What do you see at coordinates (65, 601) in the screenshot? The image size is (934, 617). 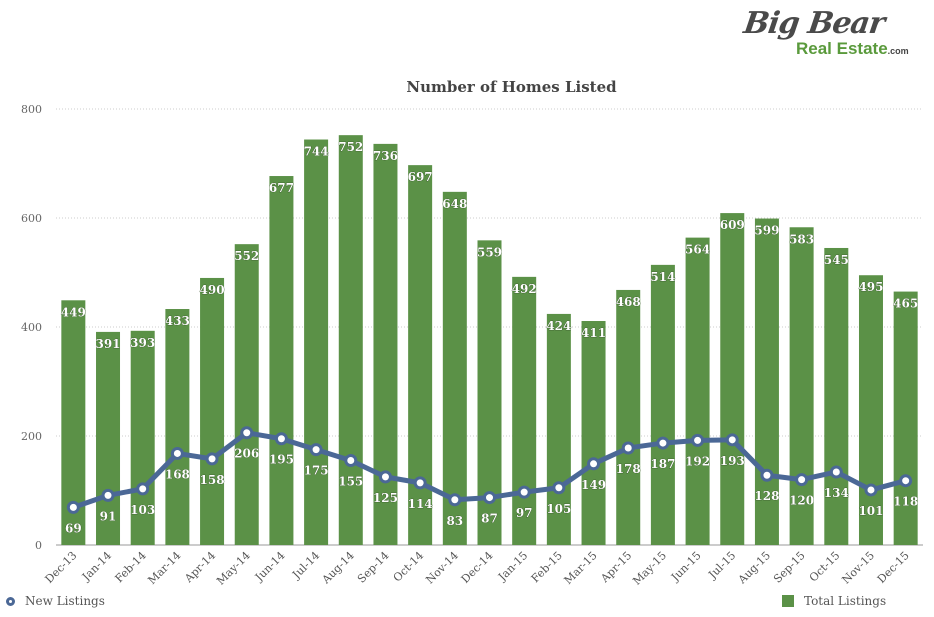 I see `legend-new-listings-label: New Listings` at bounding box center [65, 601].